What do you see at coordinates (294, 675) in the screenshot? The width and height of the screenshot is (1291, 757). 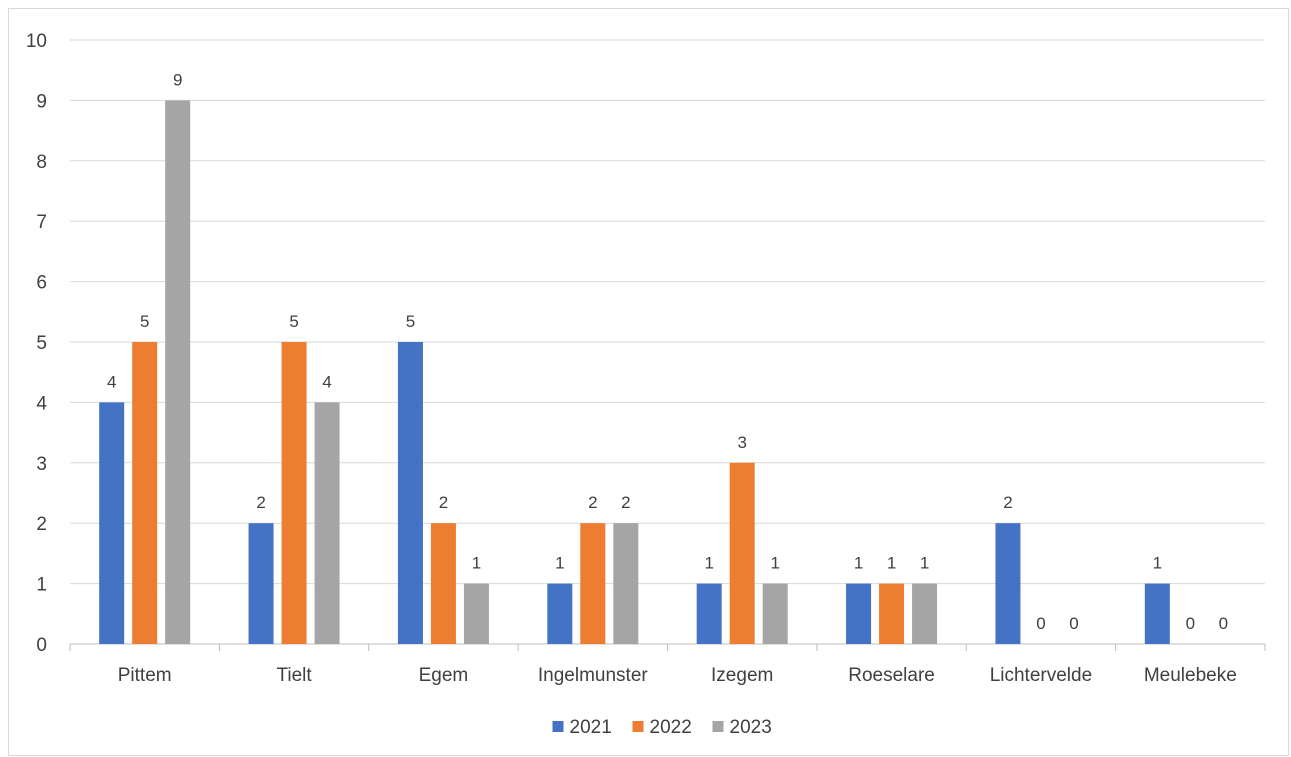 I see `x-tick-label: Tielt` at bounding box center [294, 675].